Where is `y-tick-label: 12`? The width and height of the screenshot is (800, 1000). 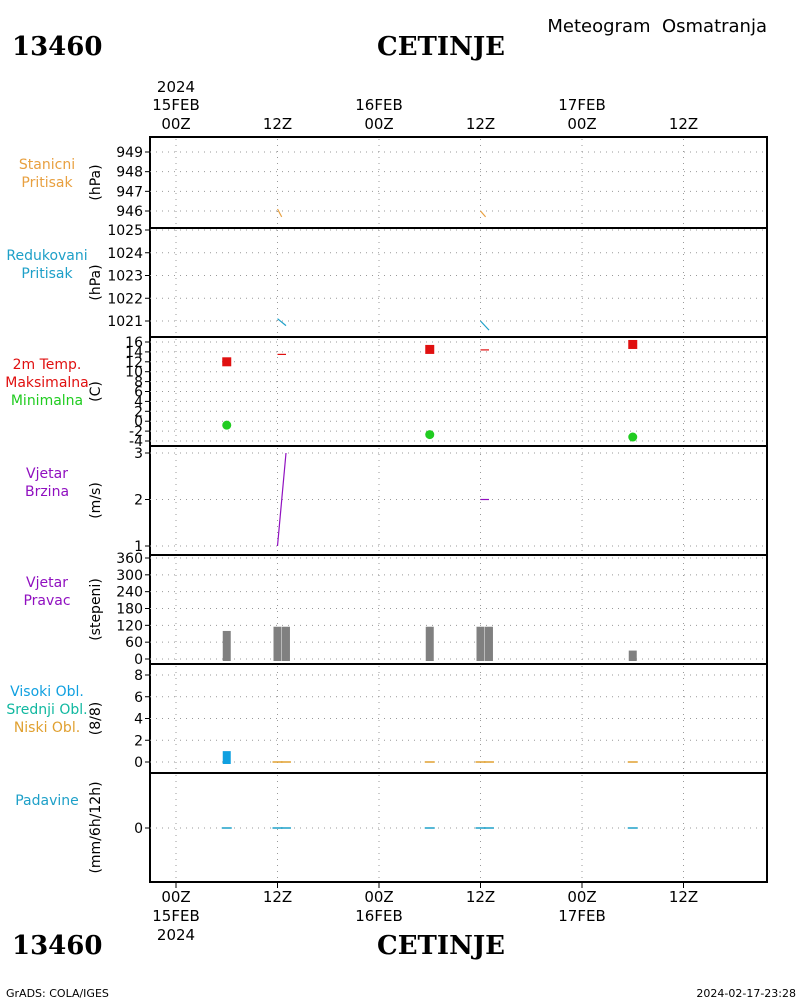
y-tick-label: 12 is located at coordinates (134, 363).